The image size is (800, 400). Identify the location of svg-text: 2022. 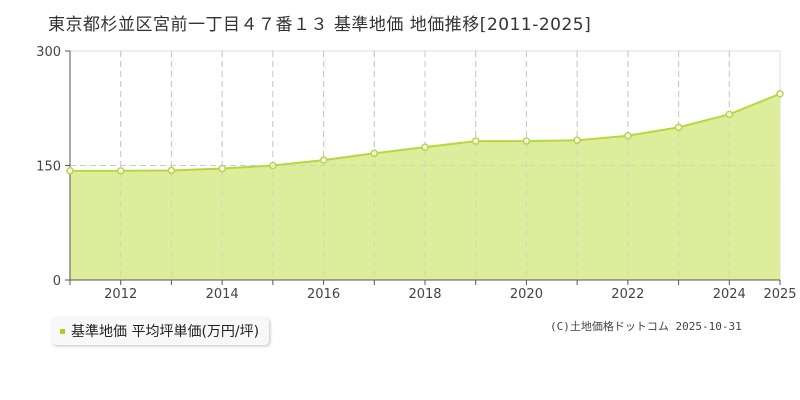
(627, 294).